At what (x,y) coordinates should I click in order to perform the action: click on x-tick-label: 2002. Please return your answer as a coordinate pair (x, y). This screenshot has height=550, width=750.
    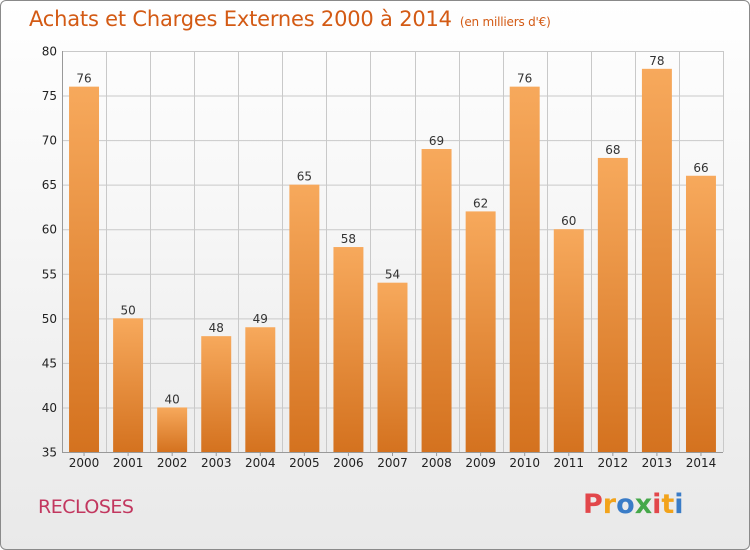
    Looking at the image, I should click on (172, 463).